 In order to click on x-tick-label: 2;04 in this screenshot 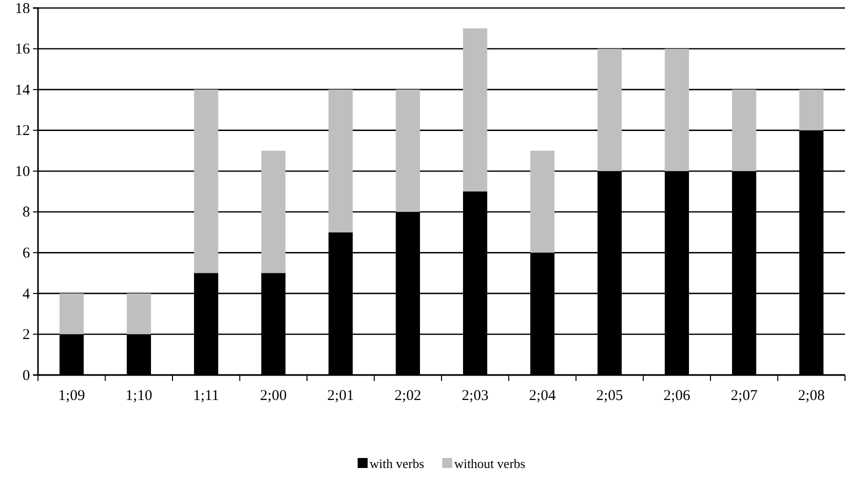, I will do `click(542, 396)`.